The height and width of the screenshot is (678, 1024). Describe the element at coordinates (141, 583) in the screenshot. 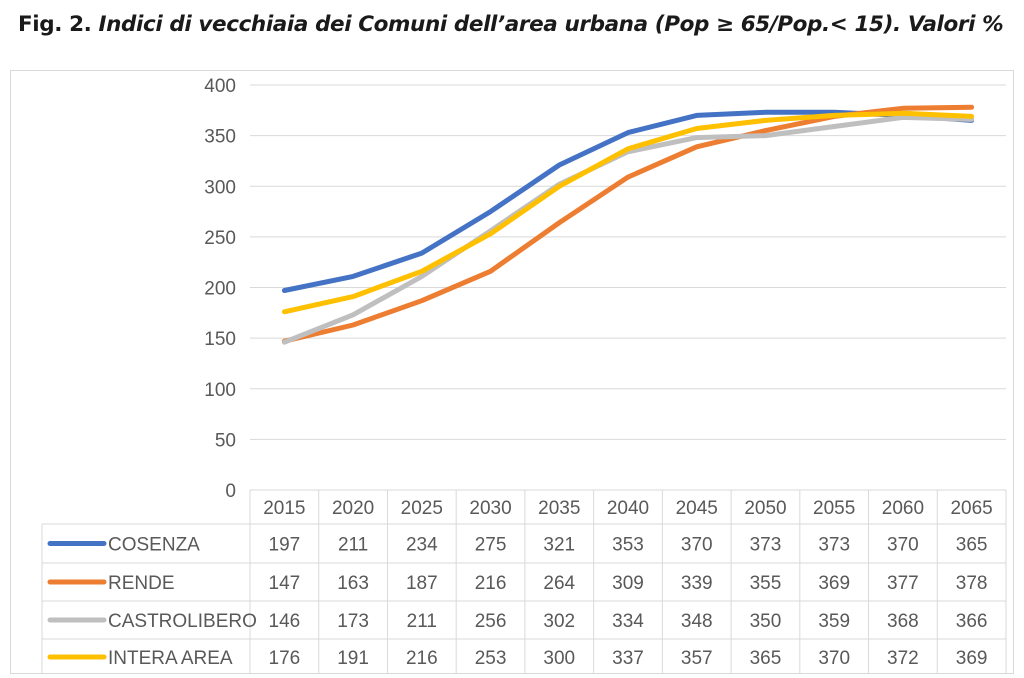

I see `series-name: RENDE` at that location.